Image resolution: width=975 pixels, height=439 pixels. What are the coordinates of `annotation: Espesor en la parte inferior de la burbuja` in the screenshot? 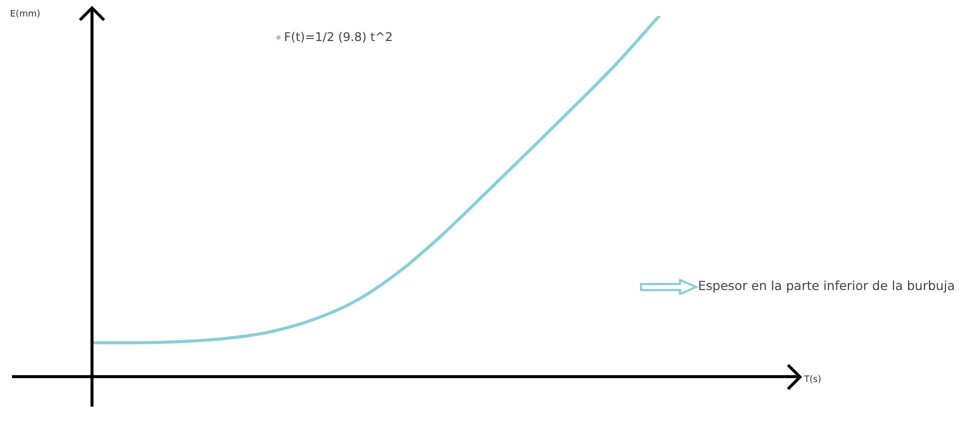 It's located at (826, 285).